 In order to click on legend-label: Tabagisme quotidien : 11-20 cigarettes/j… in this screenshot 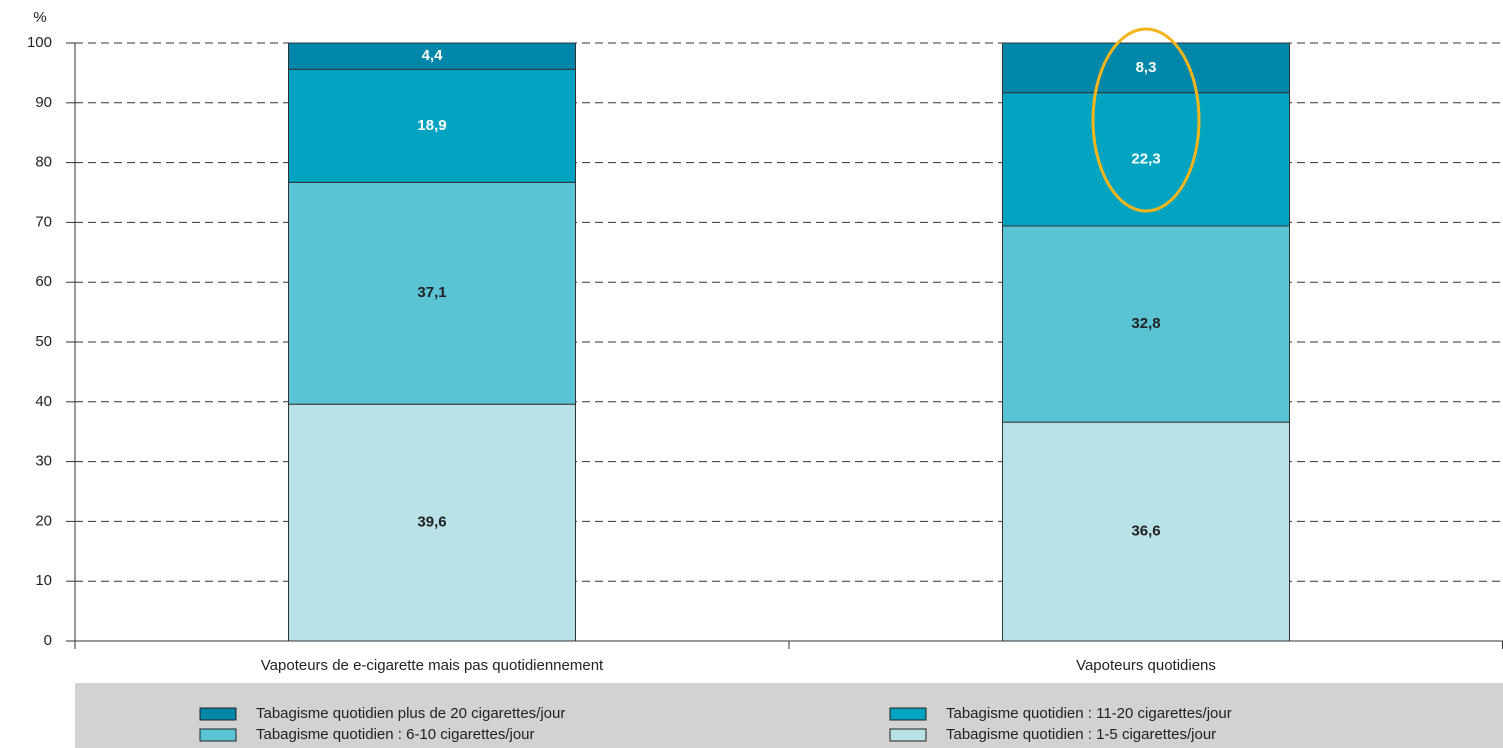, I will do `click(1089, 713)`.